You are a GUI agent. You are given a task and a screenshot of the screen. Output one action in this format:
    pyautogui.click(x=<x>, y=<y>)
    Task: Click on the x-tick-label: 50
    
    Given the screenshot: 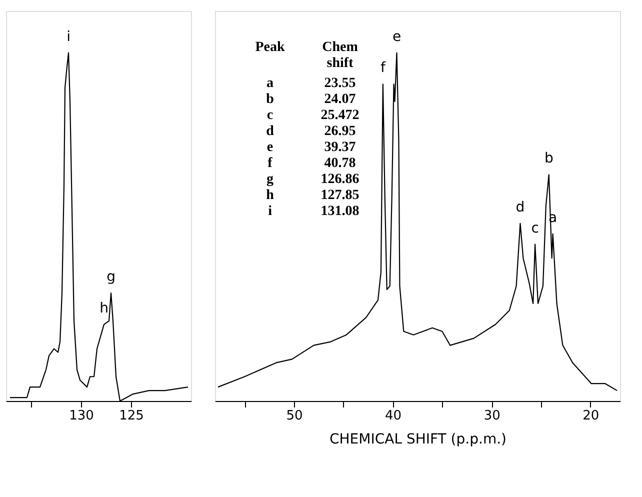 What is the action you would take?
    pyautogui.click(x=294, y=416)
    